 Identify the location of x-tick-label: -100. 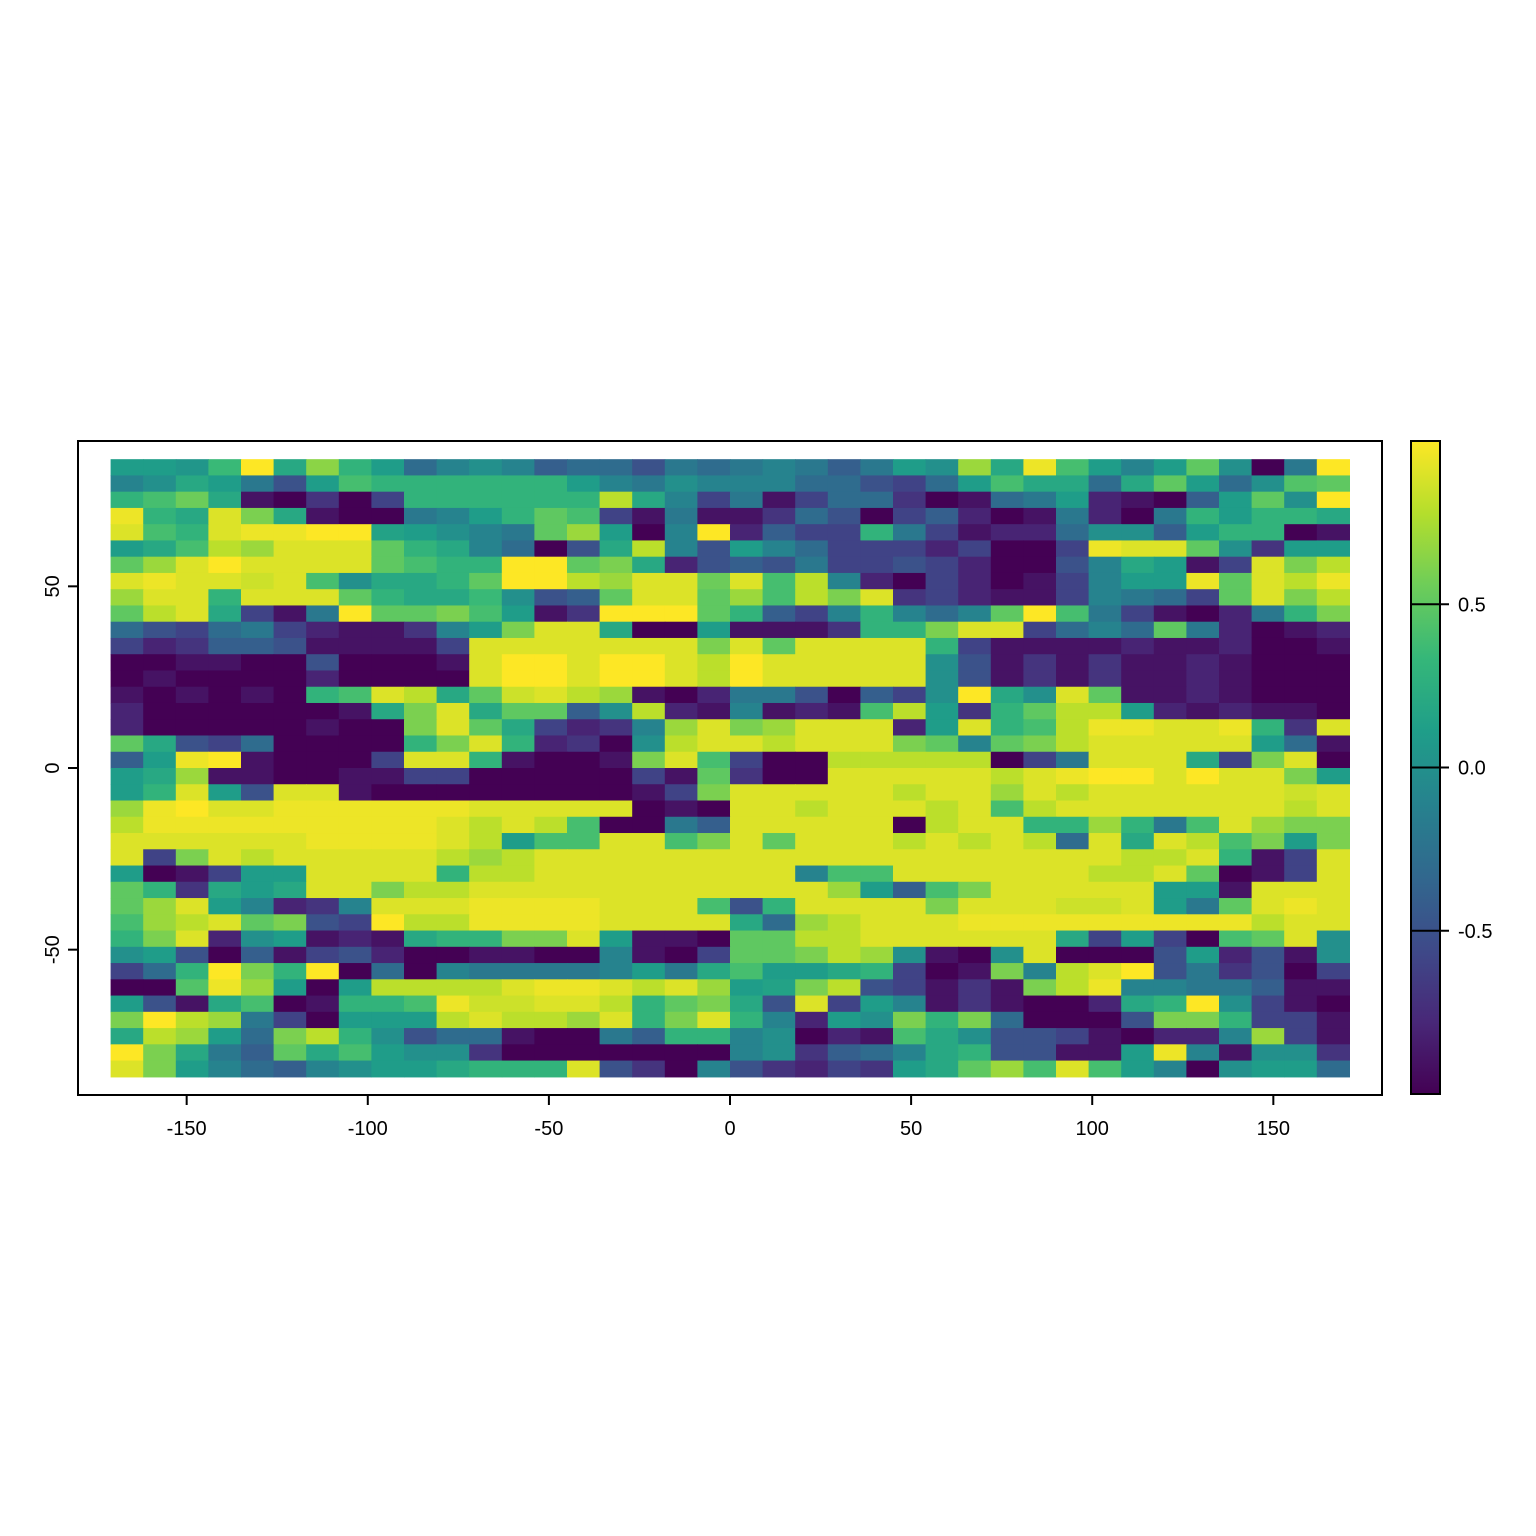
(368, 1129).